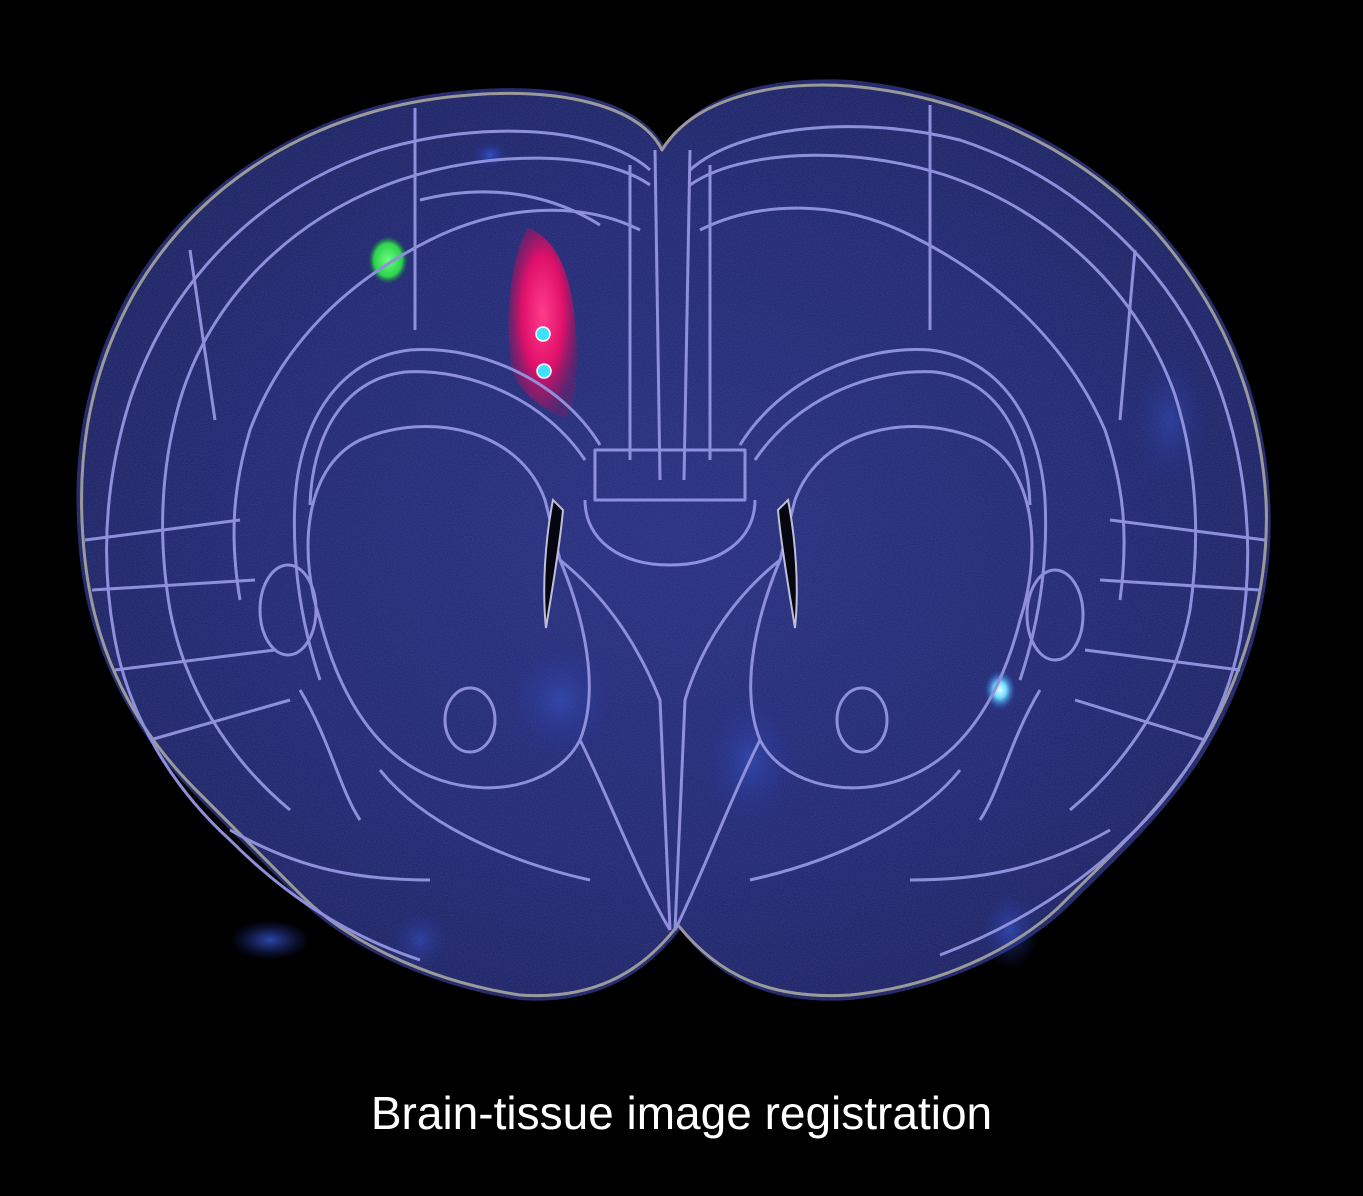 The image size is (1363, 1196). What do you see at coordinates (542, 323) in the screenshot?
I see `injection-site` at bounding box center [542, 323].